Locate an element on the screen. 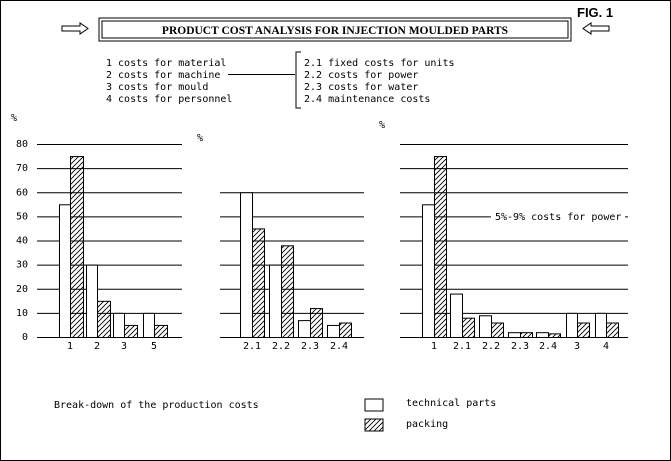 Image resolution: width=671 pixels, height=461 pixels. y-tick-label: 70 is located at coordinates (22, 168).